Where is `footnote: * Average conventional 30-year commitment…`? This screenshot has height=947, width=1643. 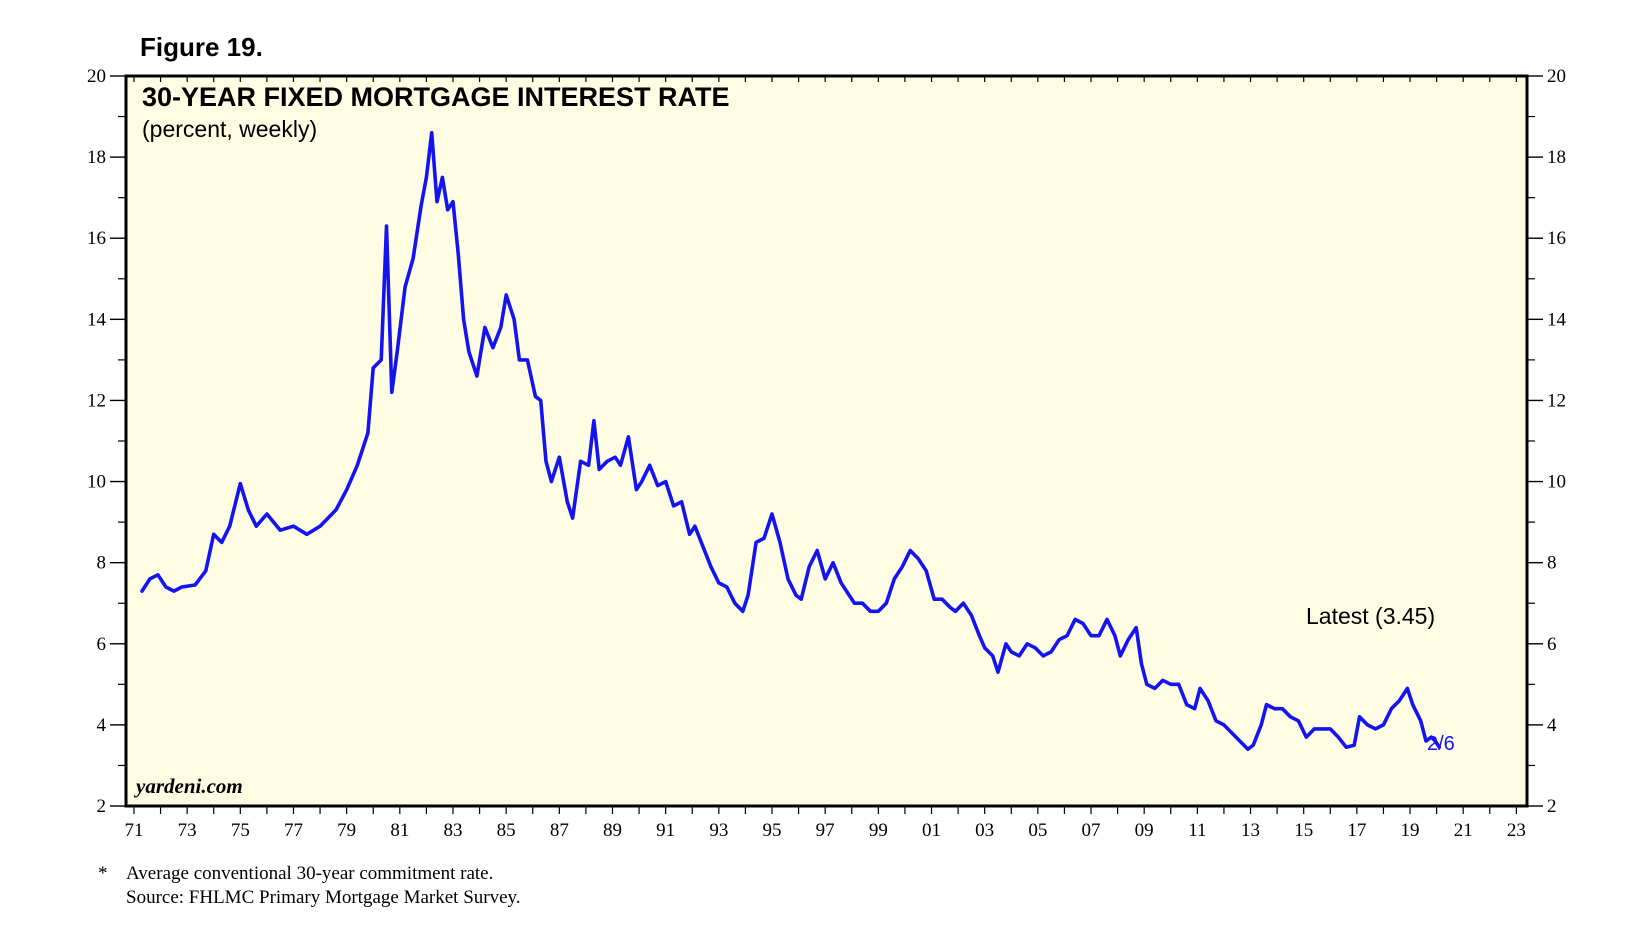
footnote: * Average conventional 30-year commitment… is located at coordinates (309, 886).